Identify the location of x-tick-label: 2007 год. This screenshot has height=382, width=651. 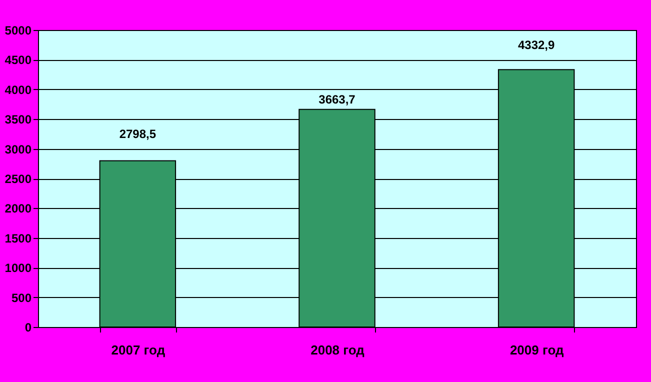
(138, 350).